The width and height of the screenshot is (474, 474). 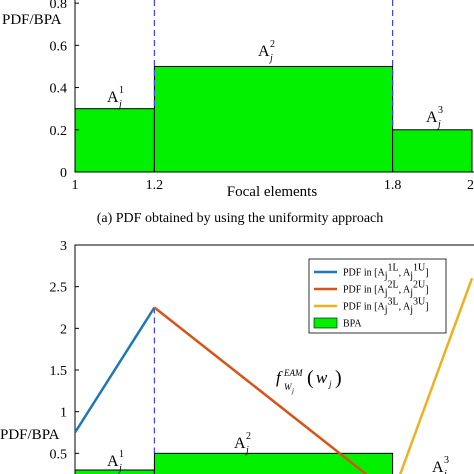 I want to click on top-region-1: A 1 j, so click(x=115, y=97).